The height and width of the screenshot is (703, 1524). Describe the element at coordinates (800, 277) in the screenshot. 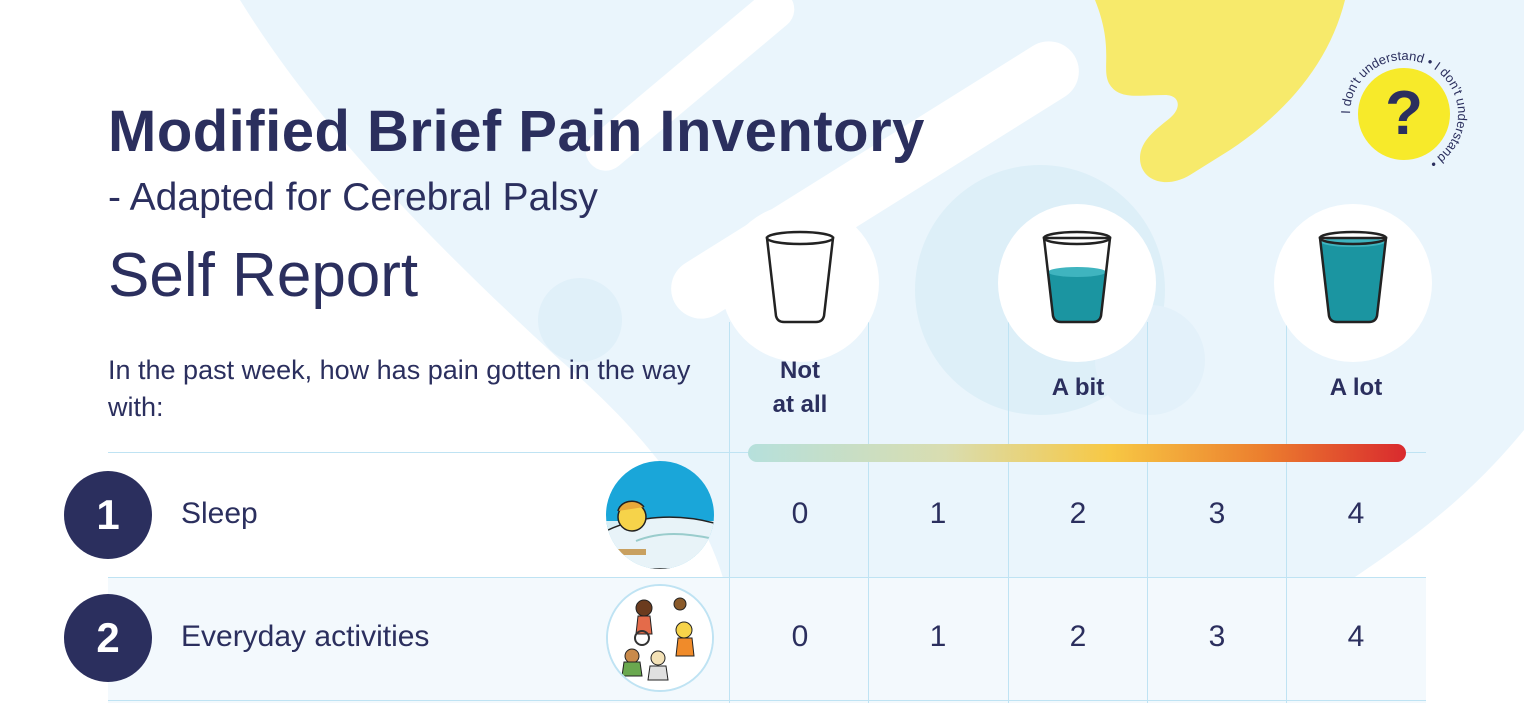

I see `empty-glass-icon` at that location.